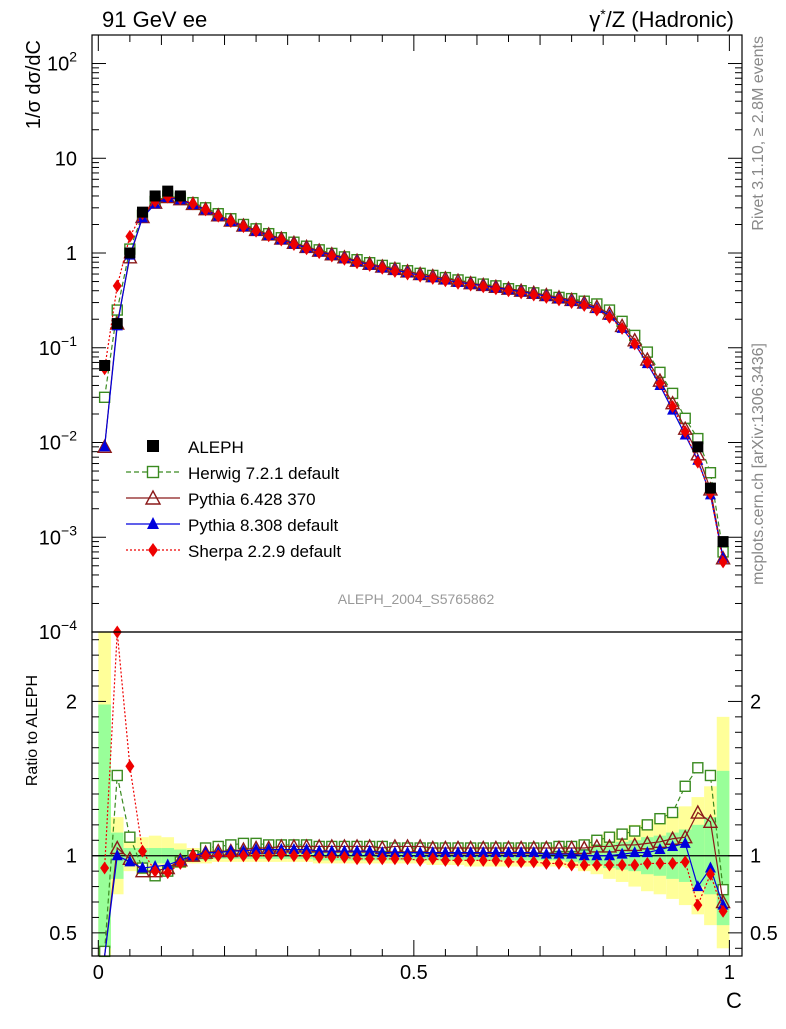  What do you see at coordinates (232, 473) in the screenshot?
I see `legend-entry: Herwig 7.2.1 default` at bounding box center [232, 473].